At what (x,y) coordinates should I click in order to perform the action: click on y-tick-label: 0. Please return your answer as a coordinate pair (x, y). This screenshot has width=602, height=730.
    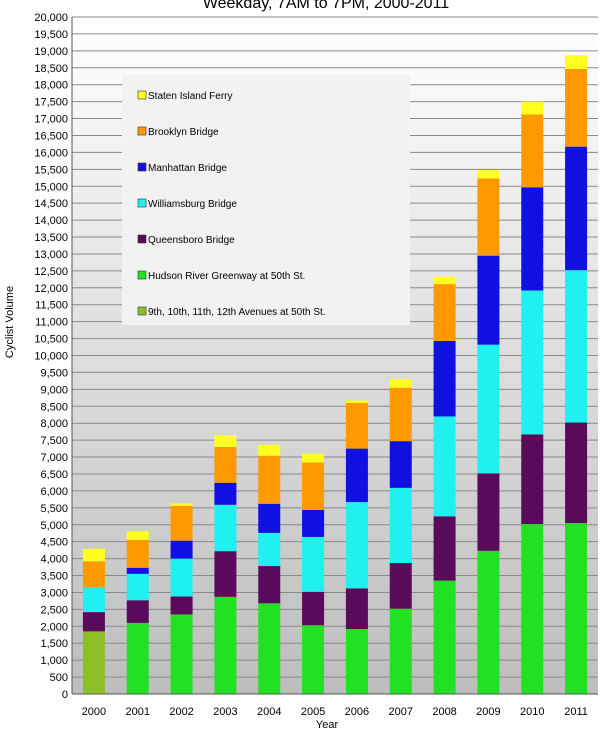
    Looking at the image, I should click on (65, 695).